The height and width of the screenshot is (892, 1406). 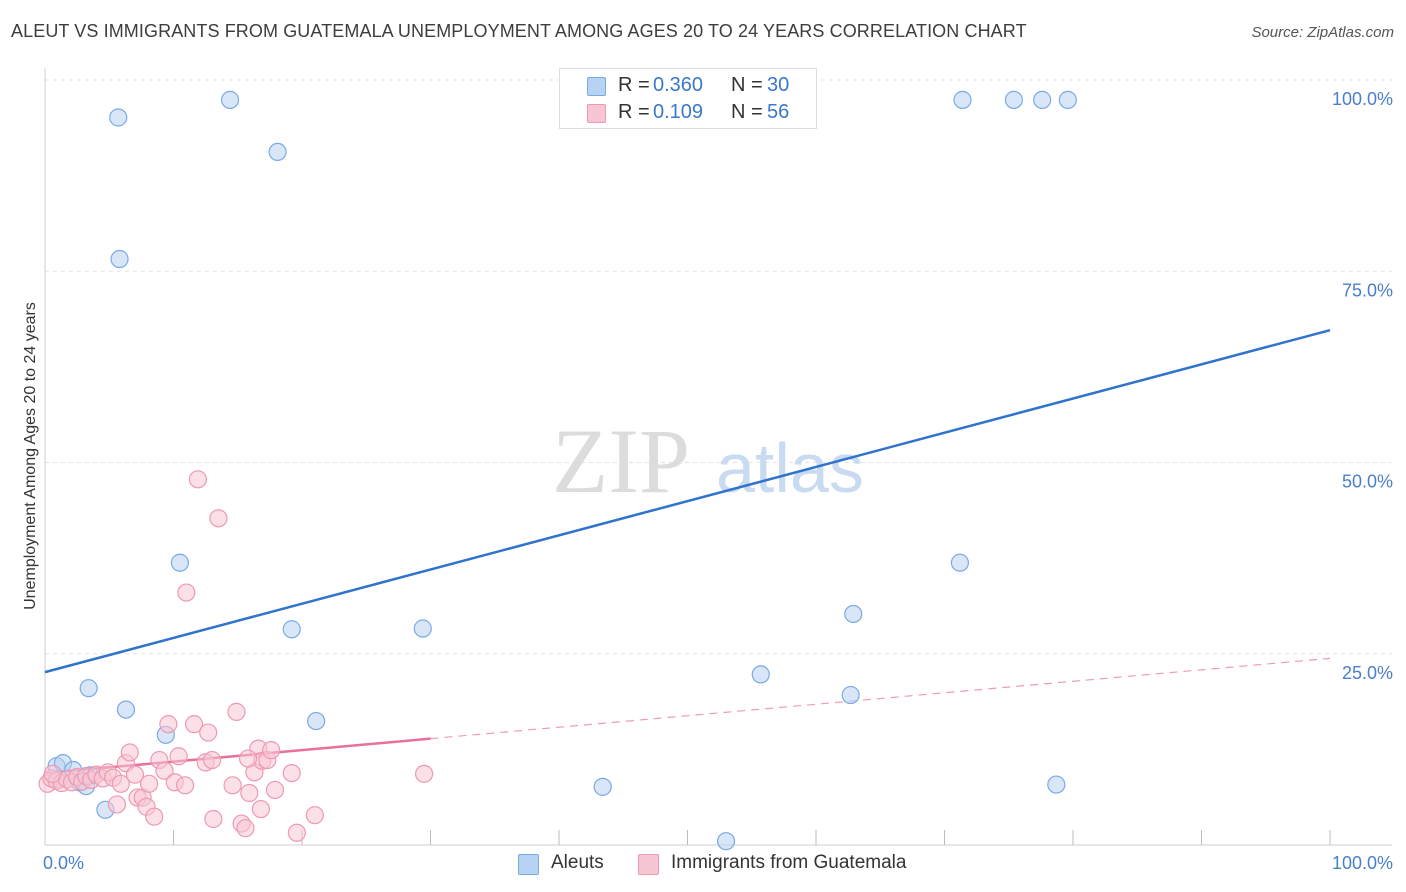 I want to click on y-tick-label: 50.0%, so click(x=1367, y=482).